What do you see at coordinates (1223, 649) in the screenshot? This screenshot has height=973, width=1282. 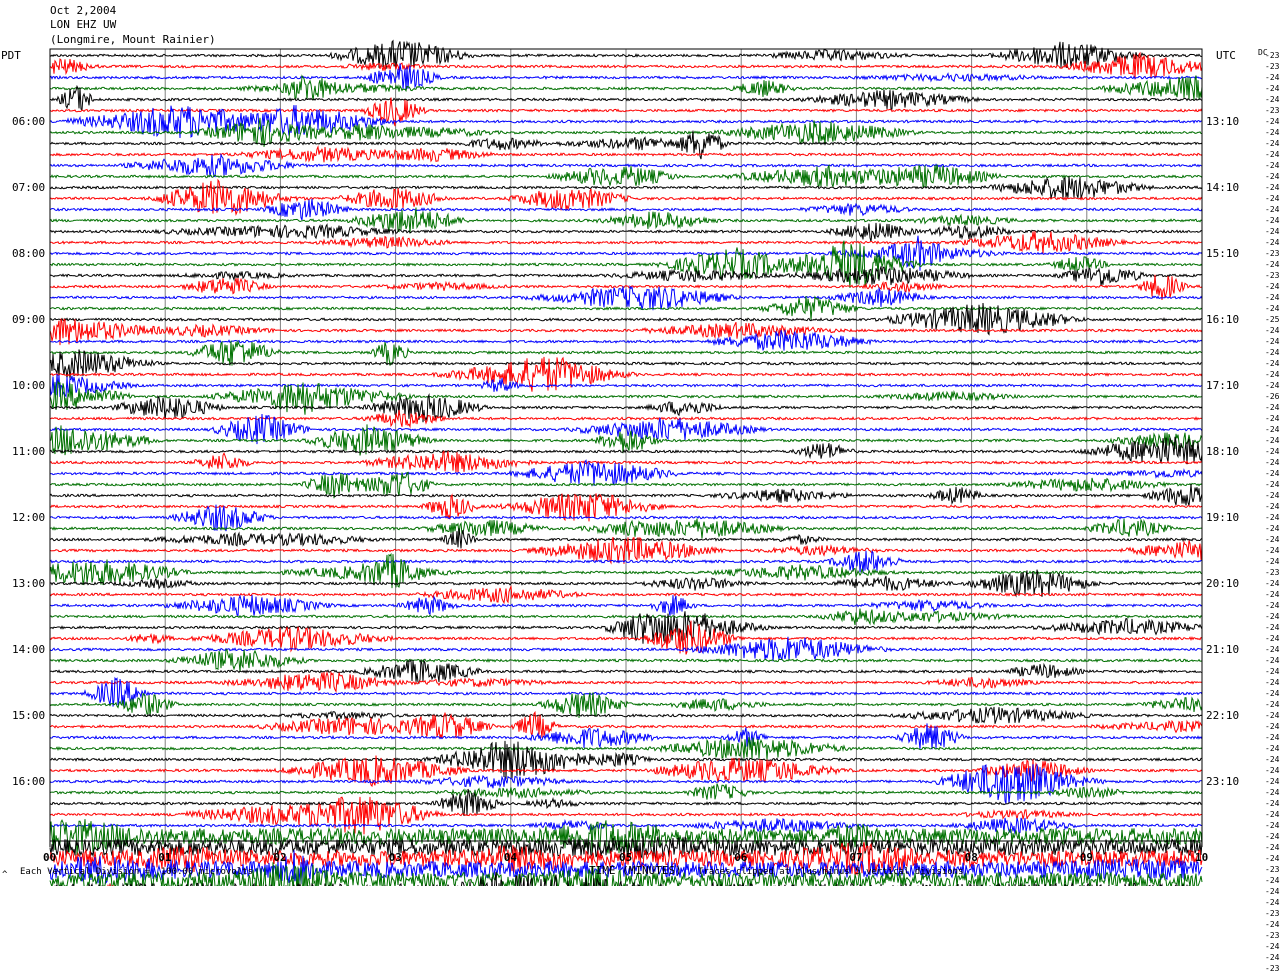 I see `right-time-label: 21:10` at bounding box center [1223, 649].